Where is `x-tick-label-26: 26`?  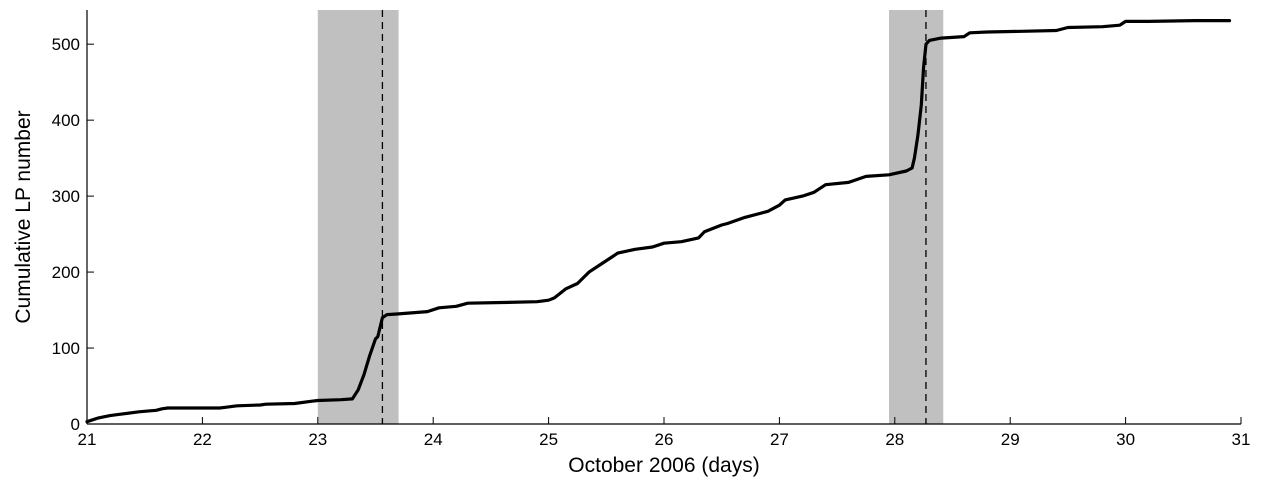 x-tick-label-26: 26 is located at coordinates (664, 439).